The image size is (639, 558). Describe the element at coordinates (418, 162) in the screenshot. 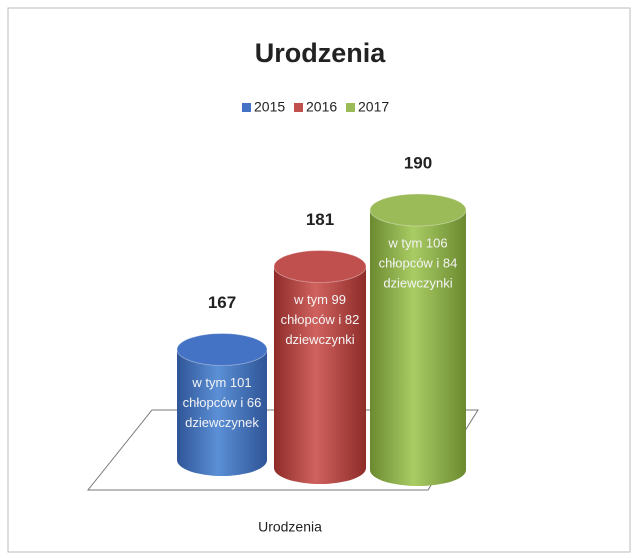

I see `value-label: 190` at that location.